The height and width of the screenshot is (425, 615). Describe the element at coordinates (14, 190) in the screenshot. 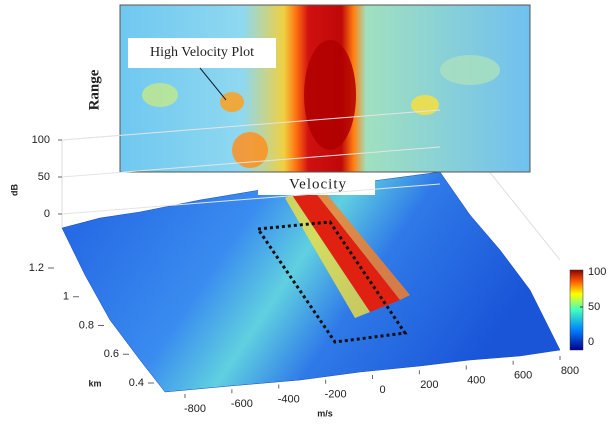

I see `z-axis-label: dB` at that location.